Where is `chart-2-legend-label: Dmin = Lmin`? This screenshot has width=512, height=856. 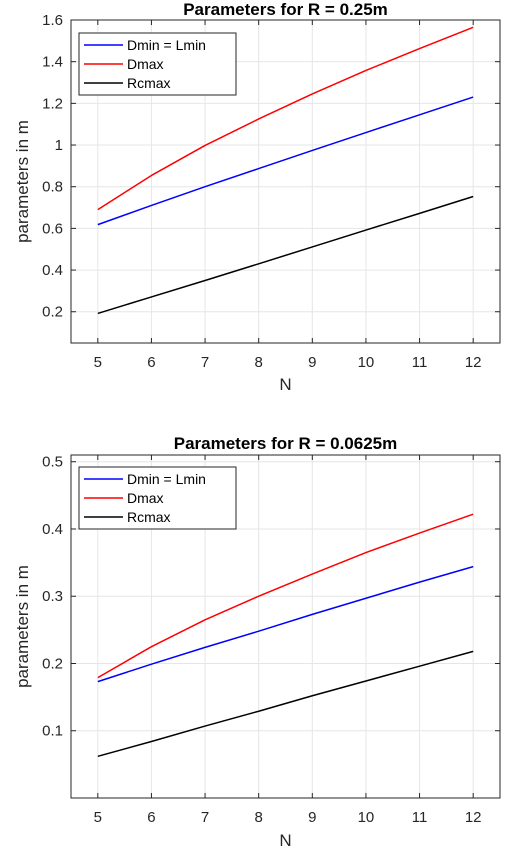 chart-2-legend-label: Dmin = Lmin is located at coordinates (166, 479).